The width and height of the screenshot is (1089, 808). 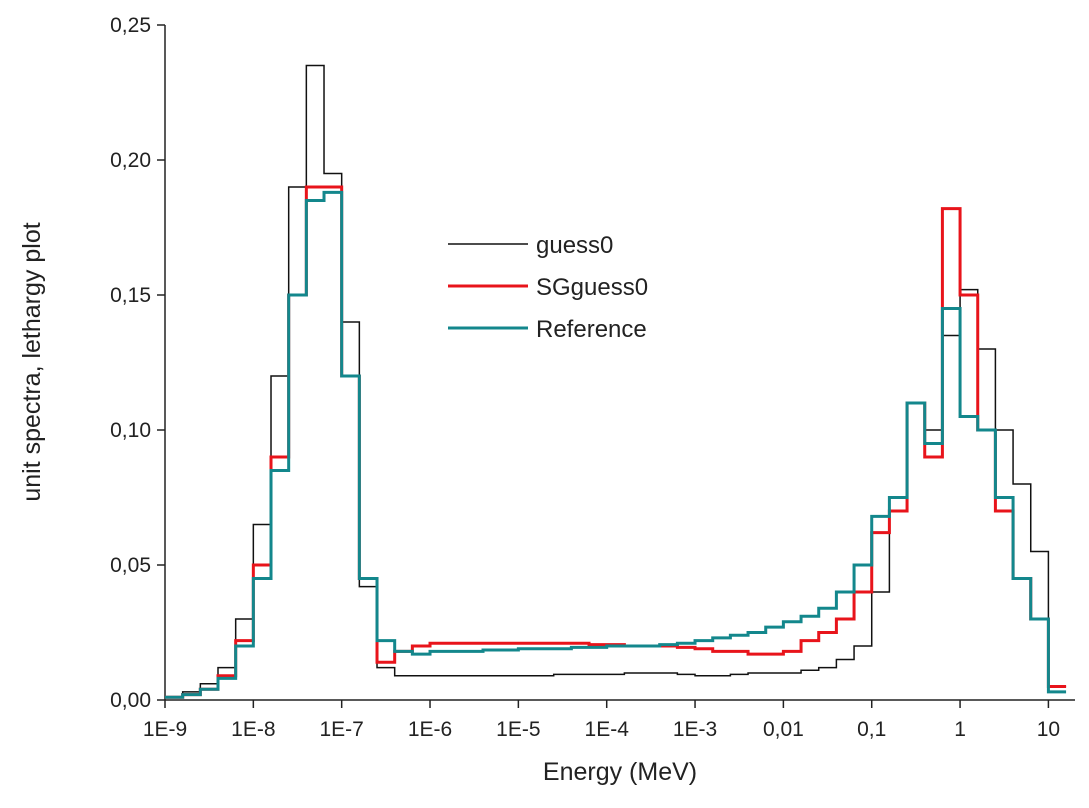 What do you see at coordinates (591, 329) in the screenshot?
I see `legend-label: Reference` at bounding box center [591, 329].